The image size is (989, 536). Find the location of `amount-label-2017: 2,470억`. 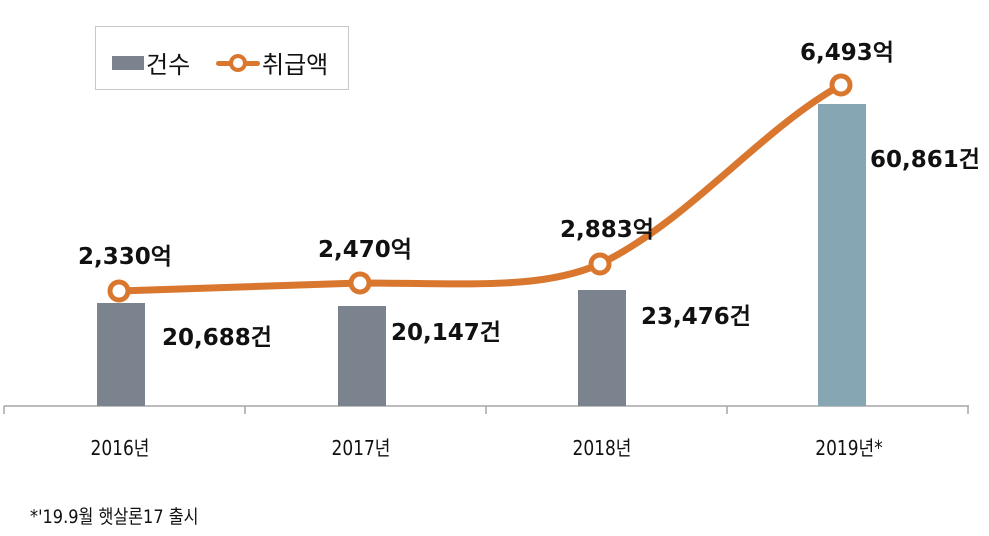

amount-label-2017: 2,470억 is located at coordinates (365, 250).